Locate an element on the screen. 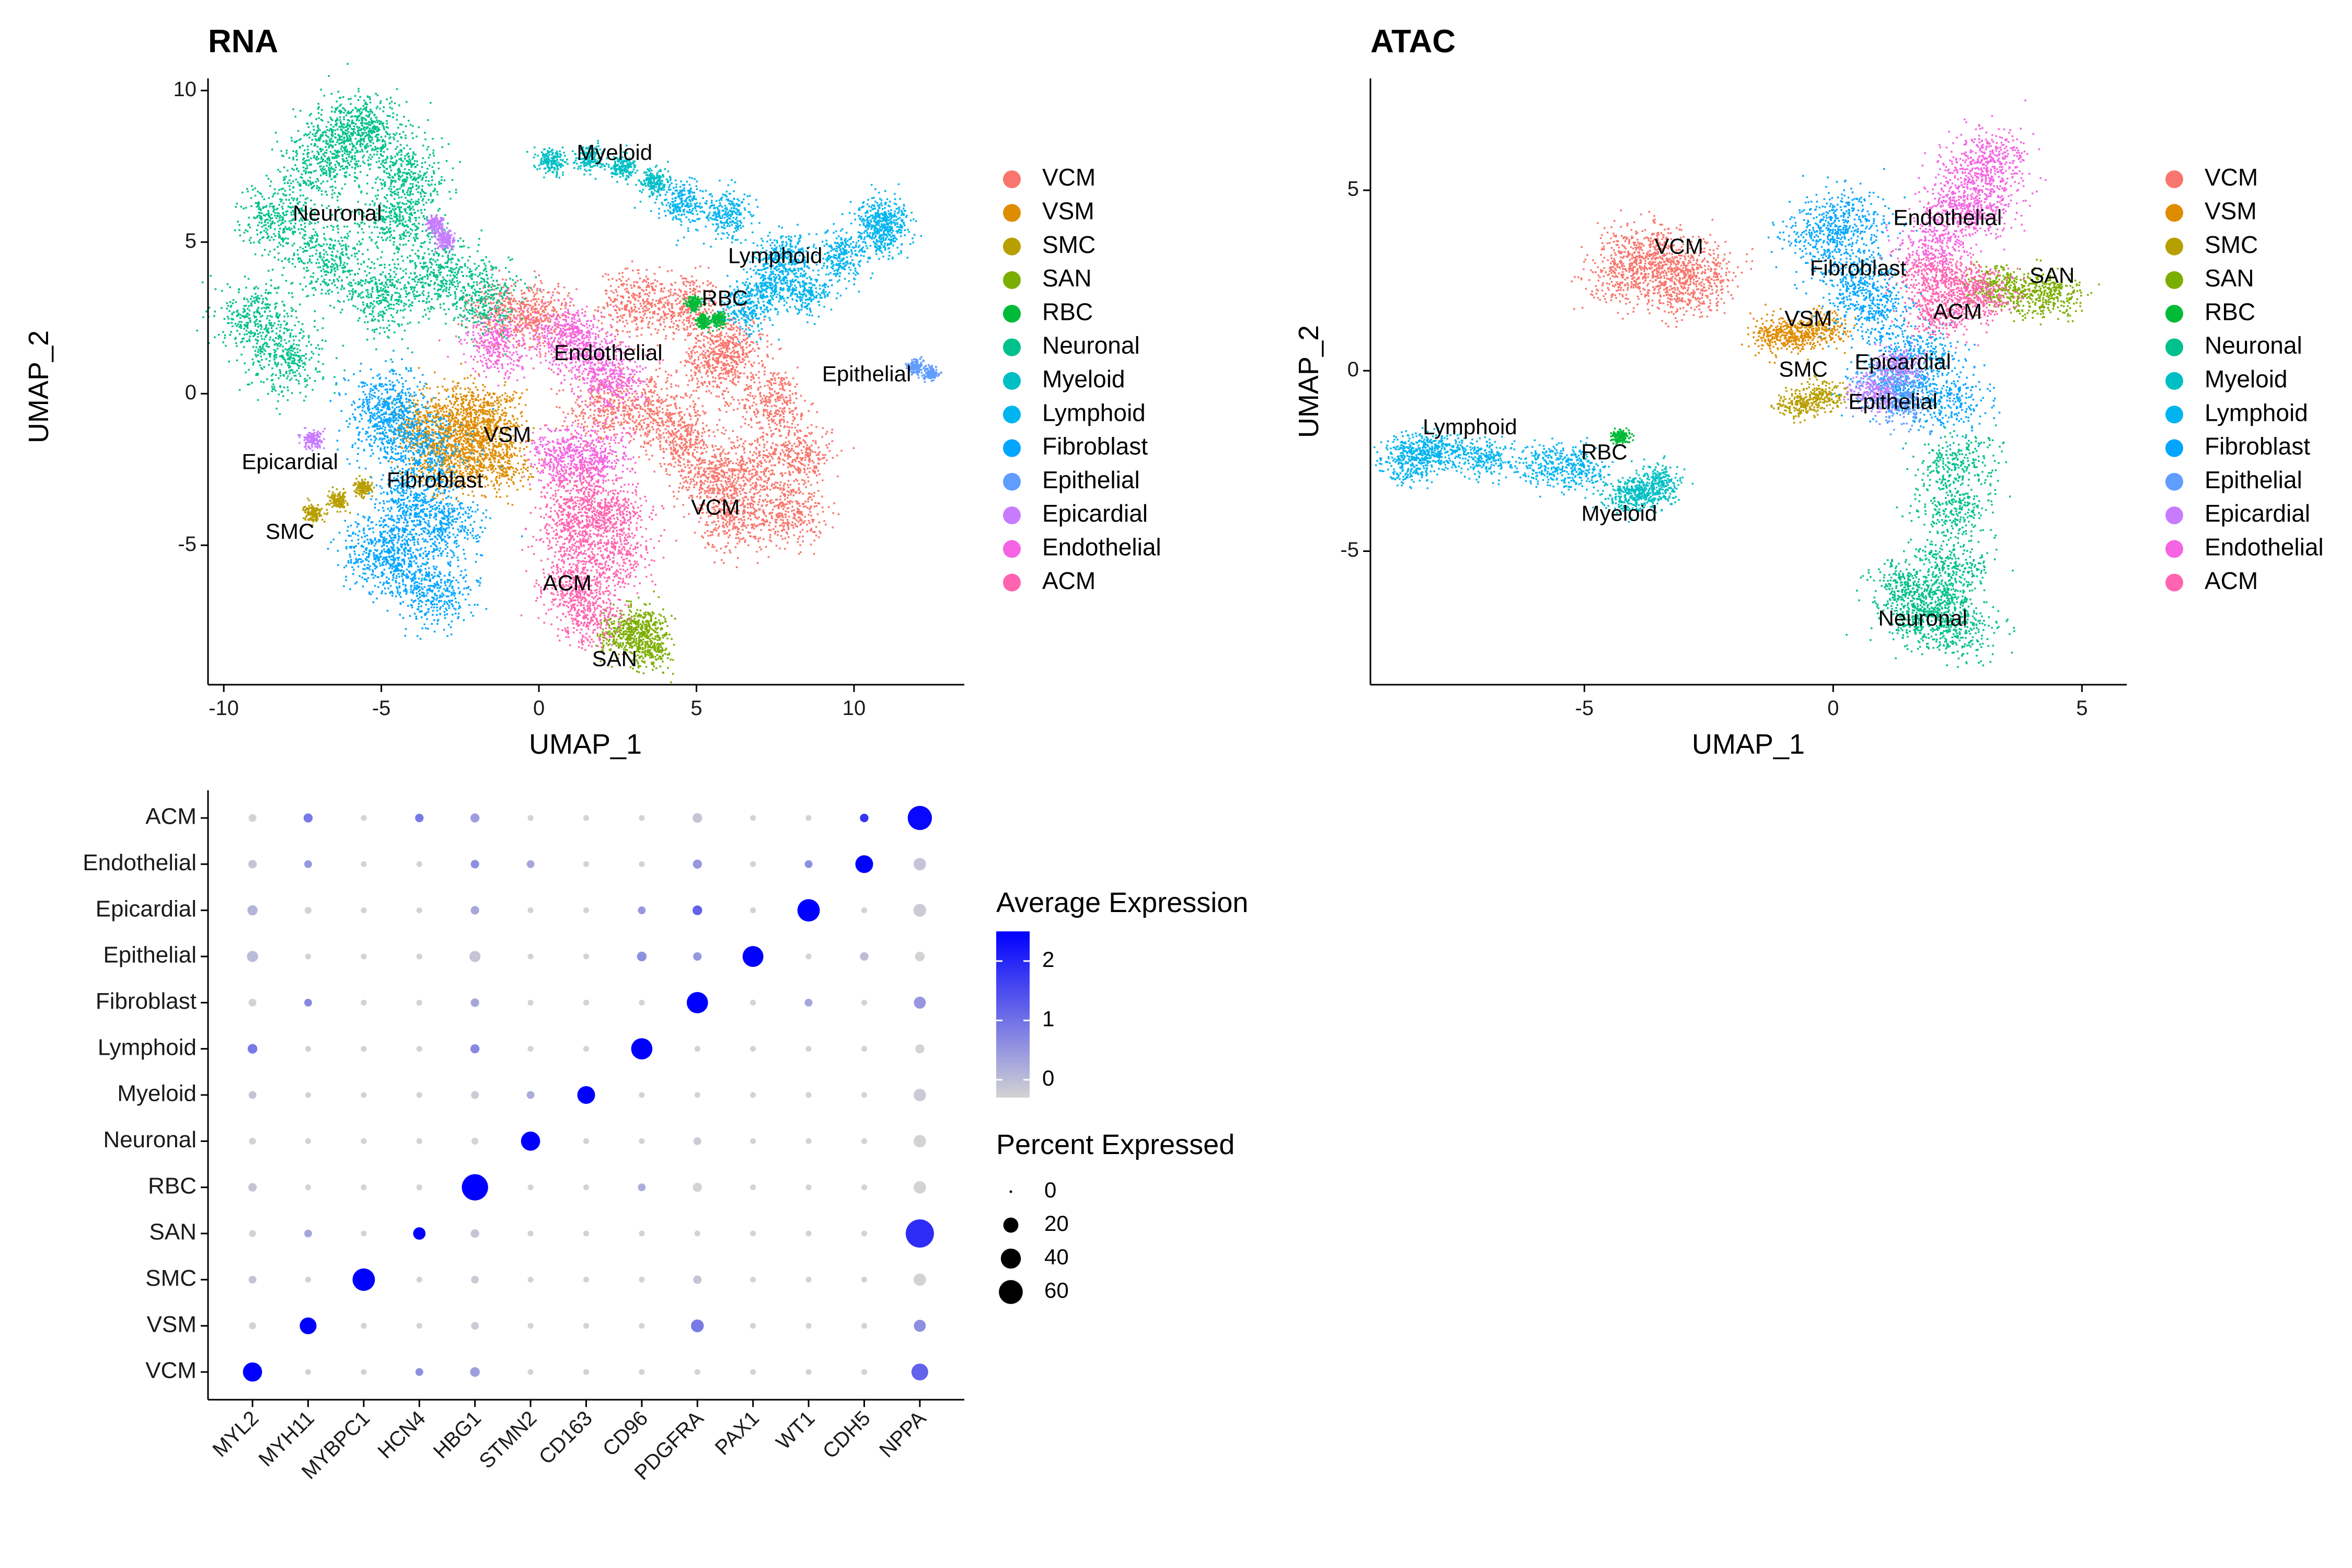  dot-rbc-pdgfra is located at coordinates (697, 1187).